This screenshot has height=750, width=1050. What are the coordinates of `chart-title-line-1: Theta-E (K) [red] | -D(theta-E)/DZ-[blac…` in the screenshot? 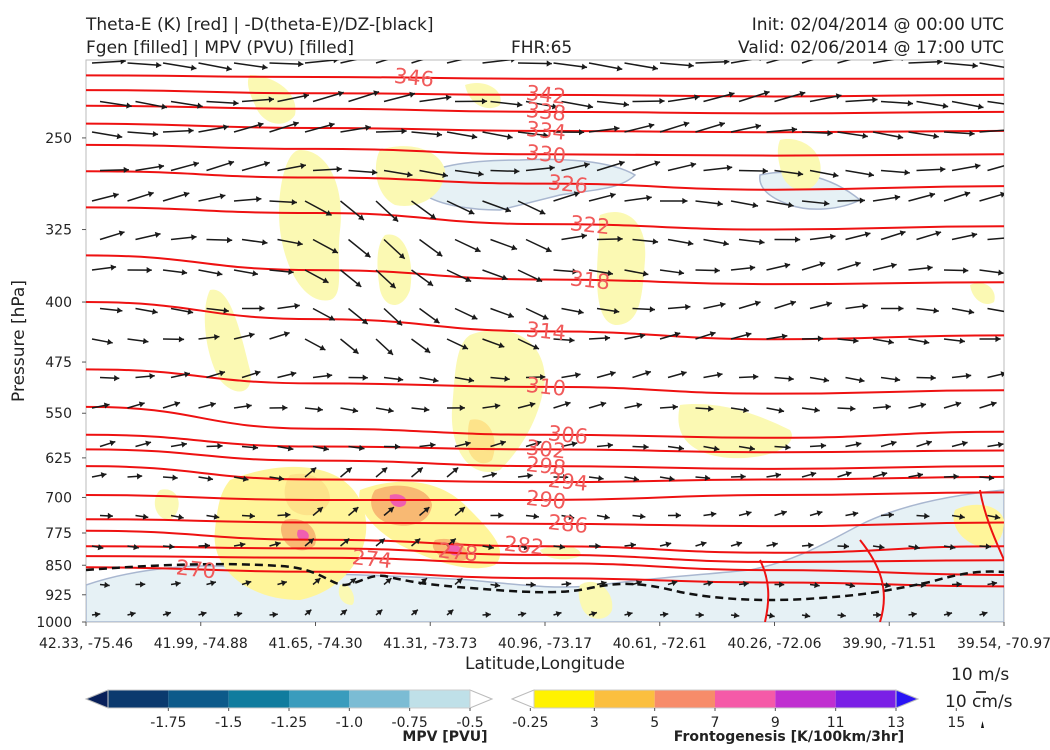 It's located at (260, 25).